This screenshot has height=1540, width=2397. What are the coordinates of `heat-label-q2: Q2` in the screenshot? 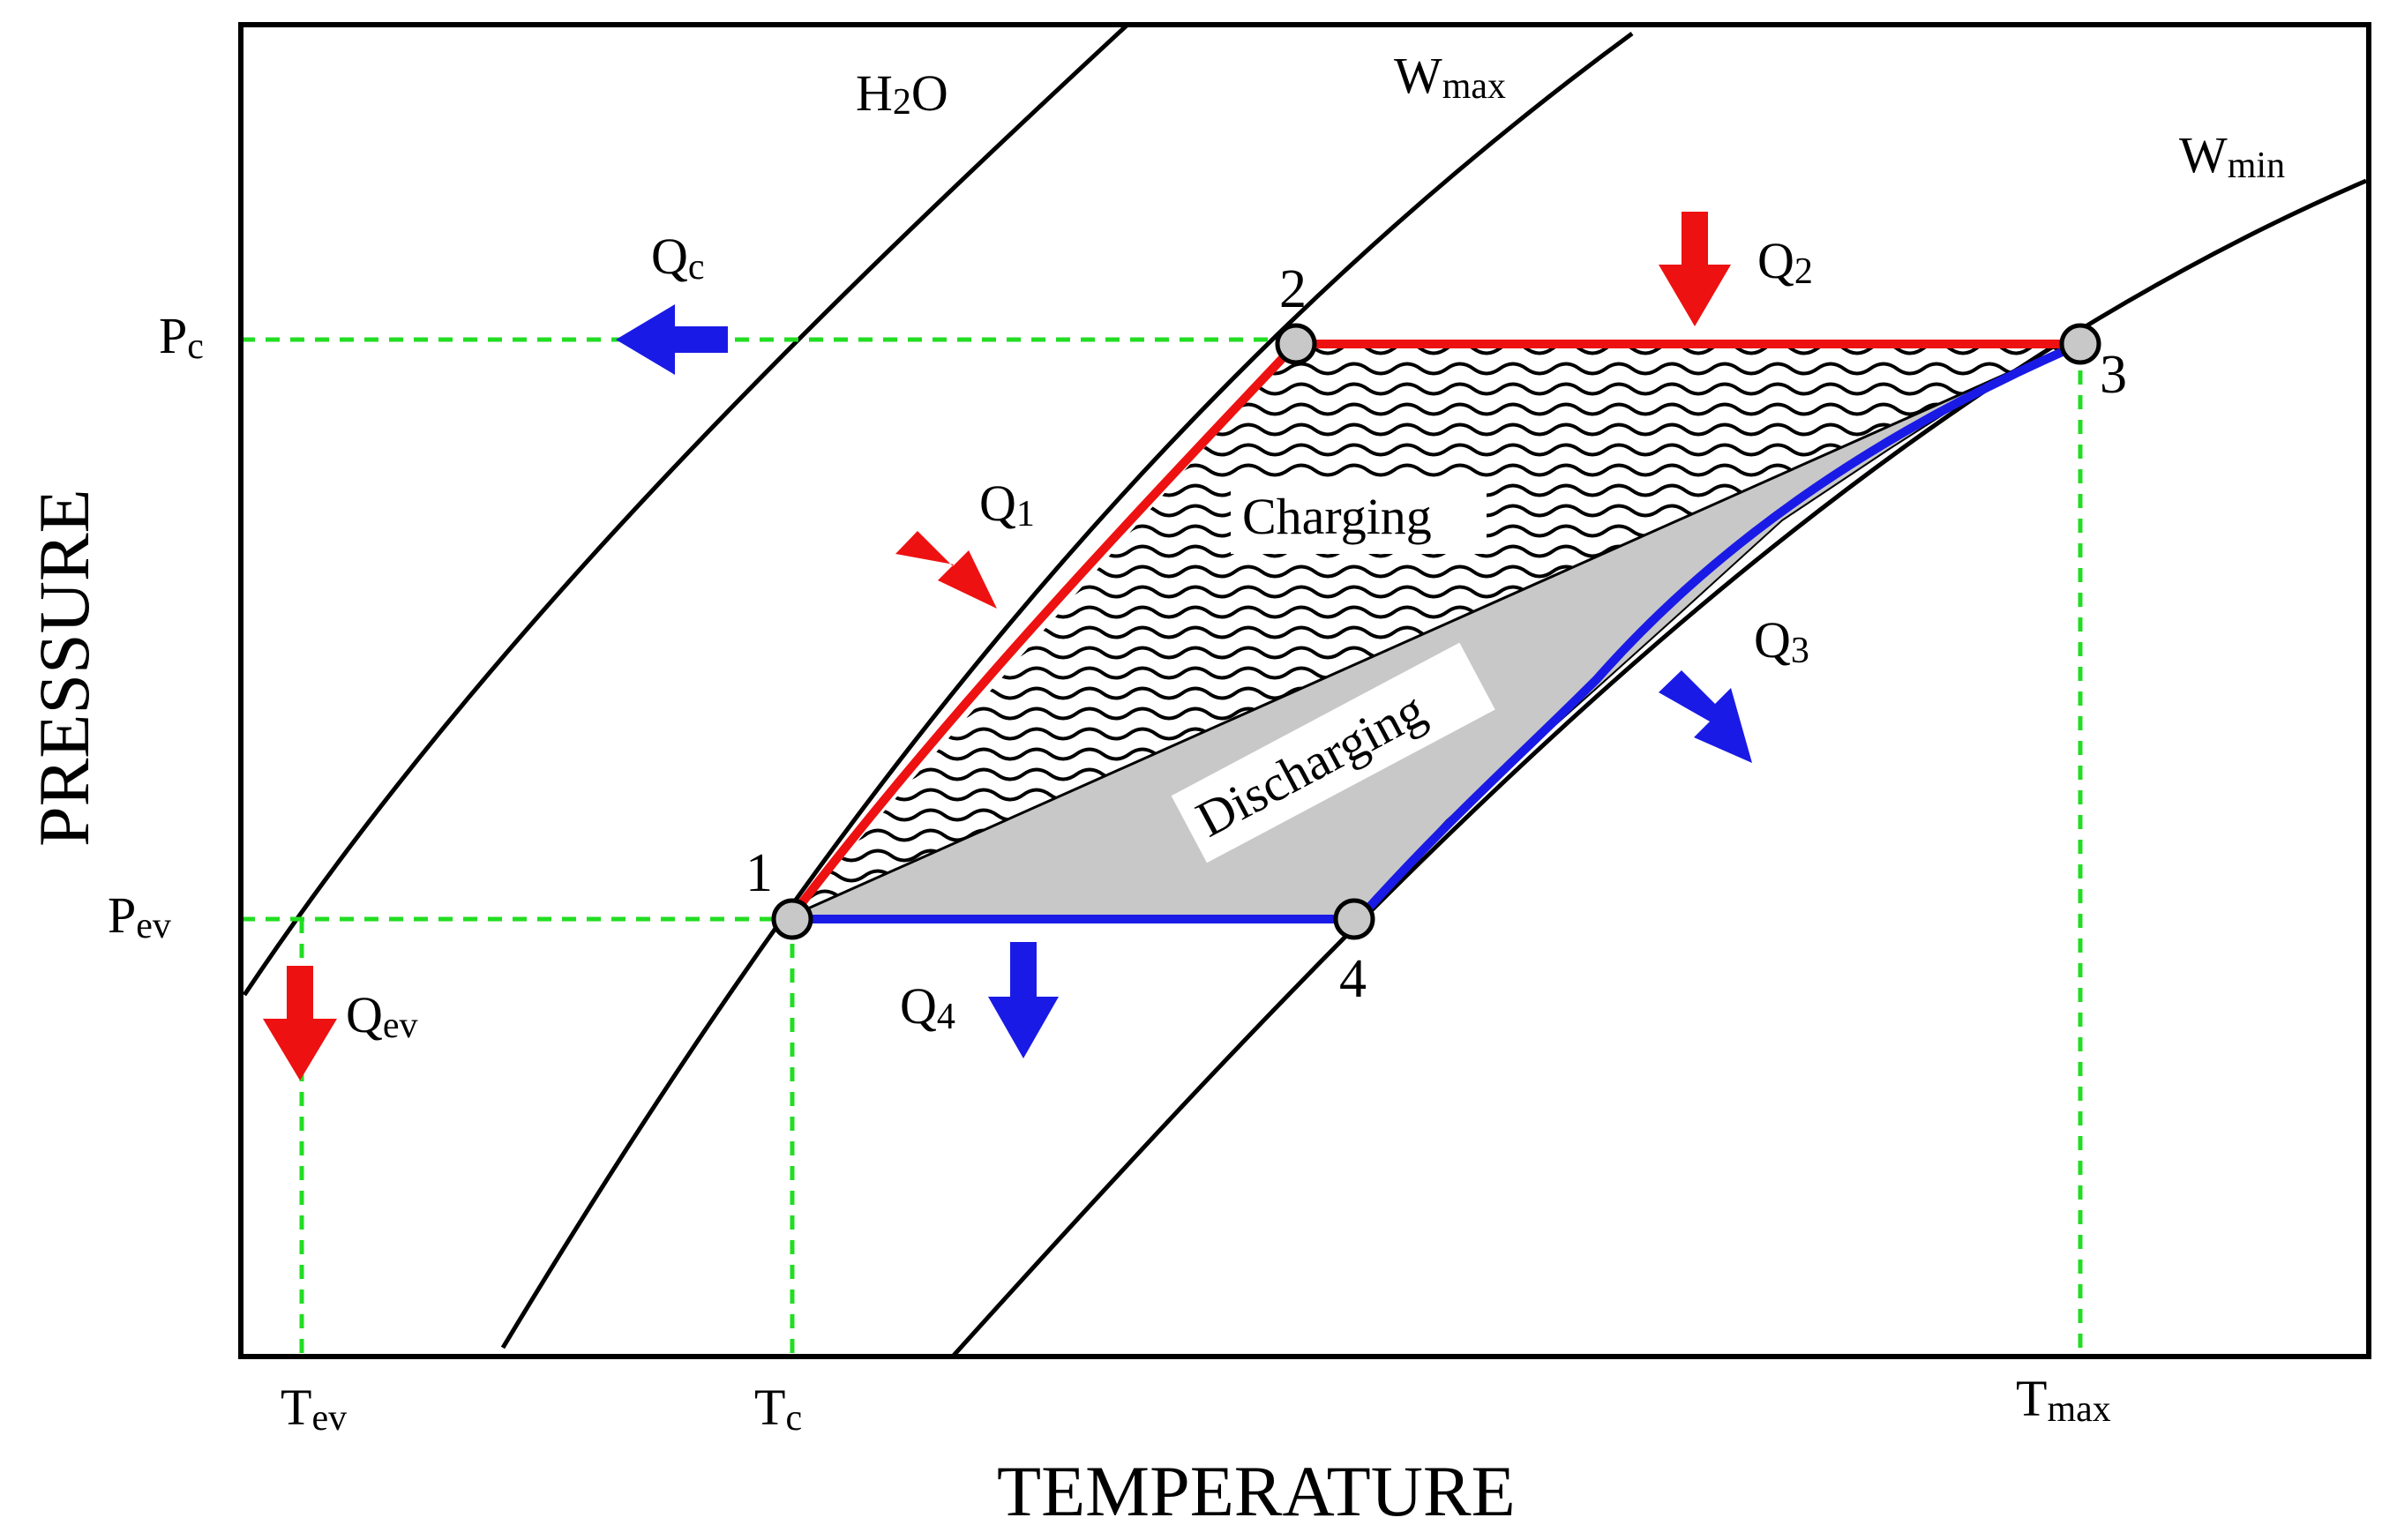 It's located at (1785, 262).